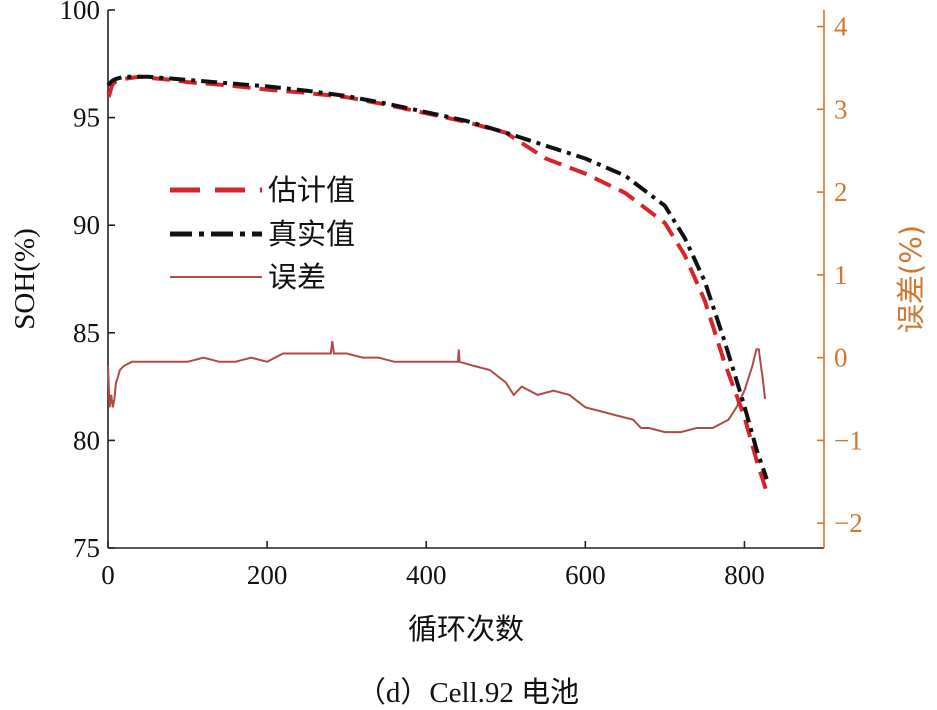 This screenshot has width=937, height=710. Describe the element at coordinates (297, 277) in the screenshot. I see `legend-label-error: 误差` at that location.